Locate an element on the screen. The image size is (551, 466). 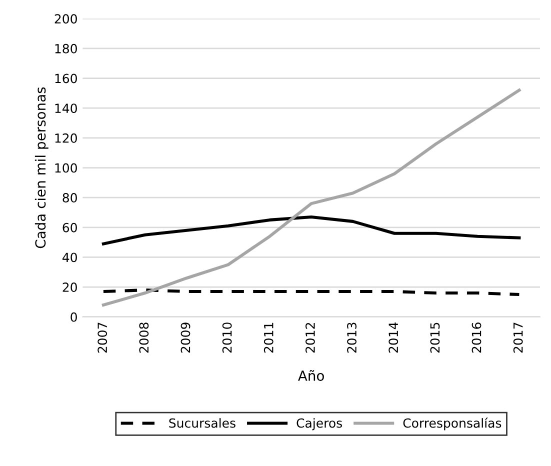
y-tick-label: 120 is located at coordinates (66, 138).